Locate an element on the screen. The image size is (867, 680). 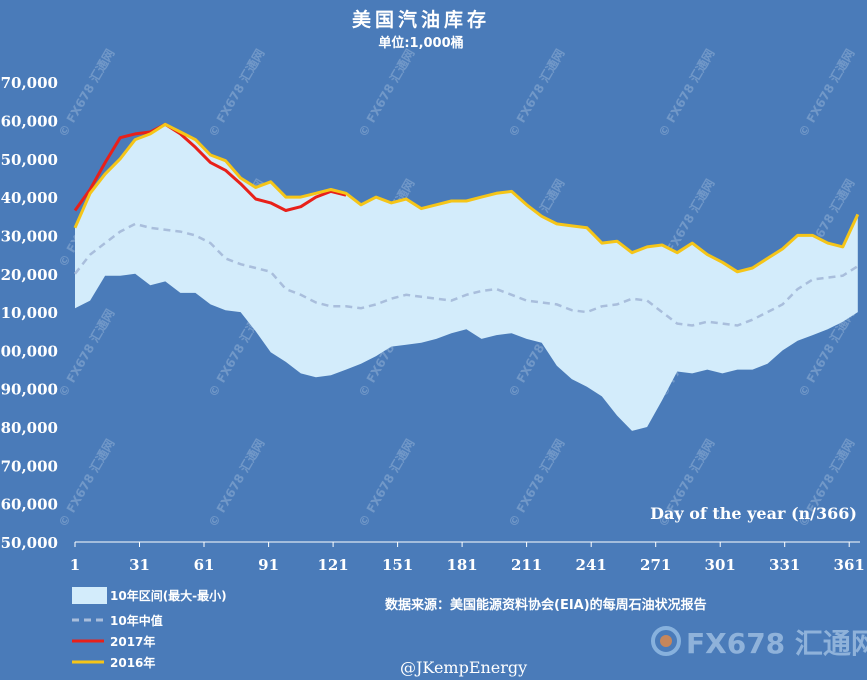
brand-logo: FX678 汇通网 is located at coordinates (759, 643).